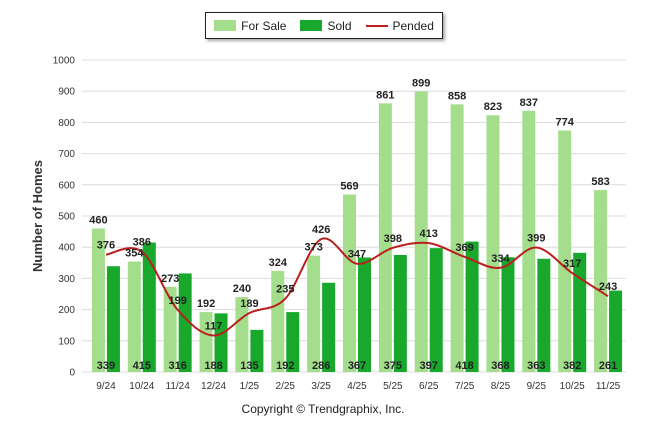 The width and height of the screenshot is (646, 434). Describe the element at coordinates (286, 386) in the screenshot. I see `x-tick-label: 2/25` at that location.